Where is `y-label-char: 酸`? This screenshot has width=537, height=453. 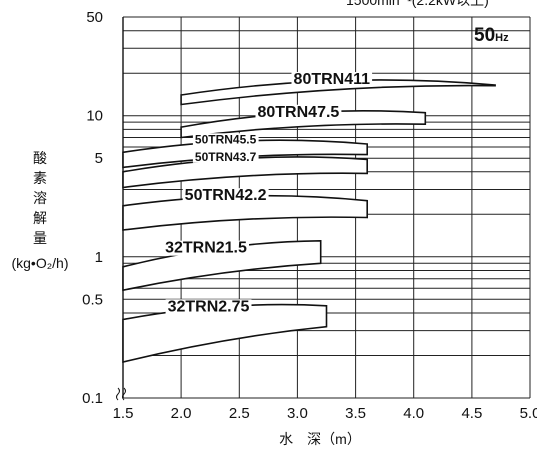
y-label-char: 酸 is located at coordinates (40, 158).